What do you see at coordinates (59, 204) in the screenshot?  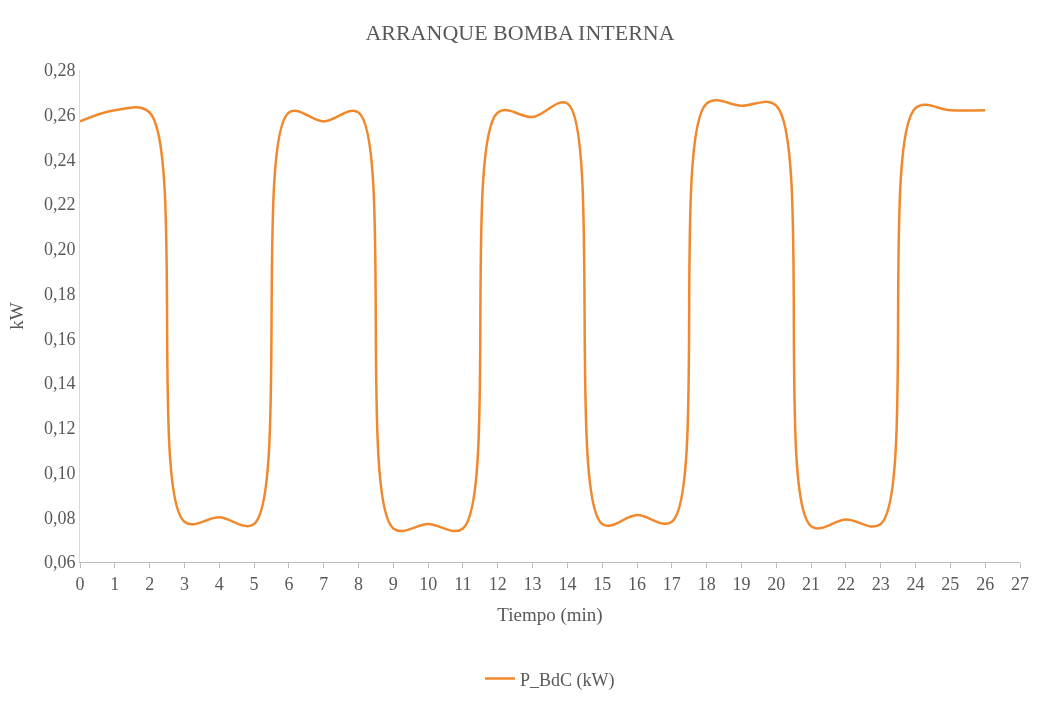 I see `y-tick-label: 0,22` at bounding box center [59, 204].